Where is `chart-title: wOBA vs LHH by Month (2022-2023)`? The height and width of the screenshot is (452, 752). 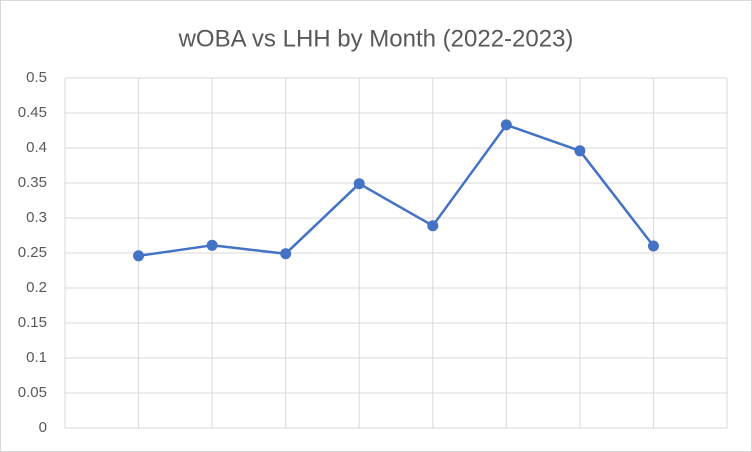 chart-title: wOBA vs LHH by Month (2022-2023) is located at coordinates (376, 38).